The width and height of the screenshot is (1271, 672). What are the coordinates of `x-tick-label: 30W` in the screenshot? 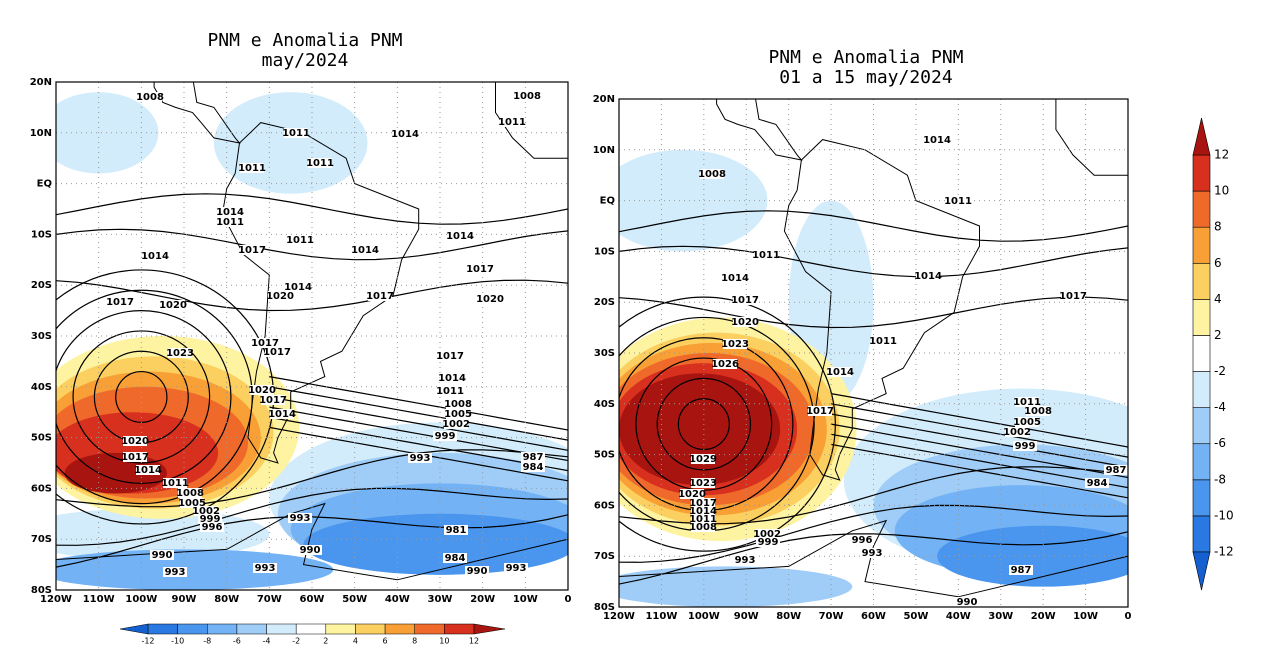 It's located at (1000, 616).